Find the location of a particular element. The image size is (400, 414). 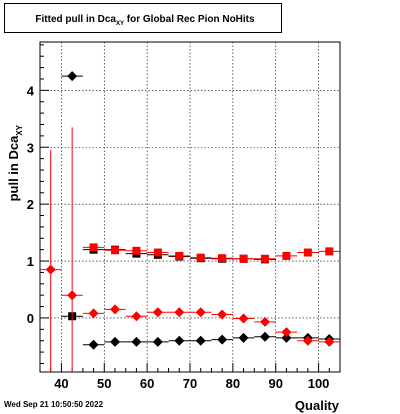

x-tick-label: 40 is located at coordinates (61, 383).